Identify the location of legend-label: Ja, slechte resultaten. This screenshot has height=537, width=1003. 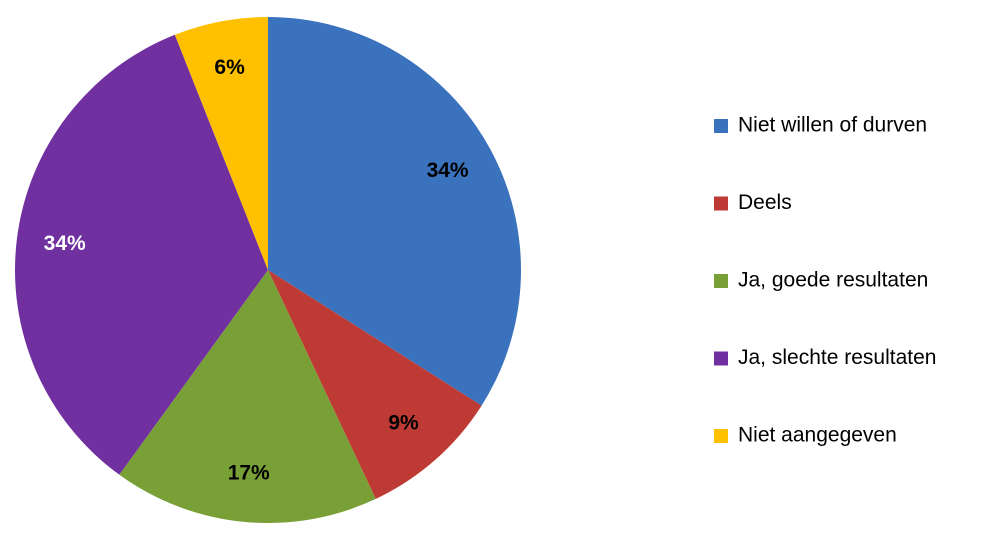
(837, 357).